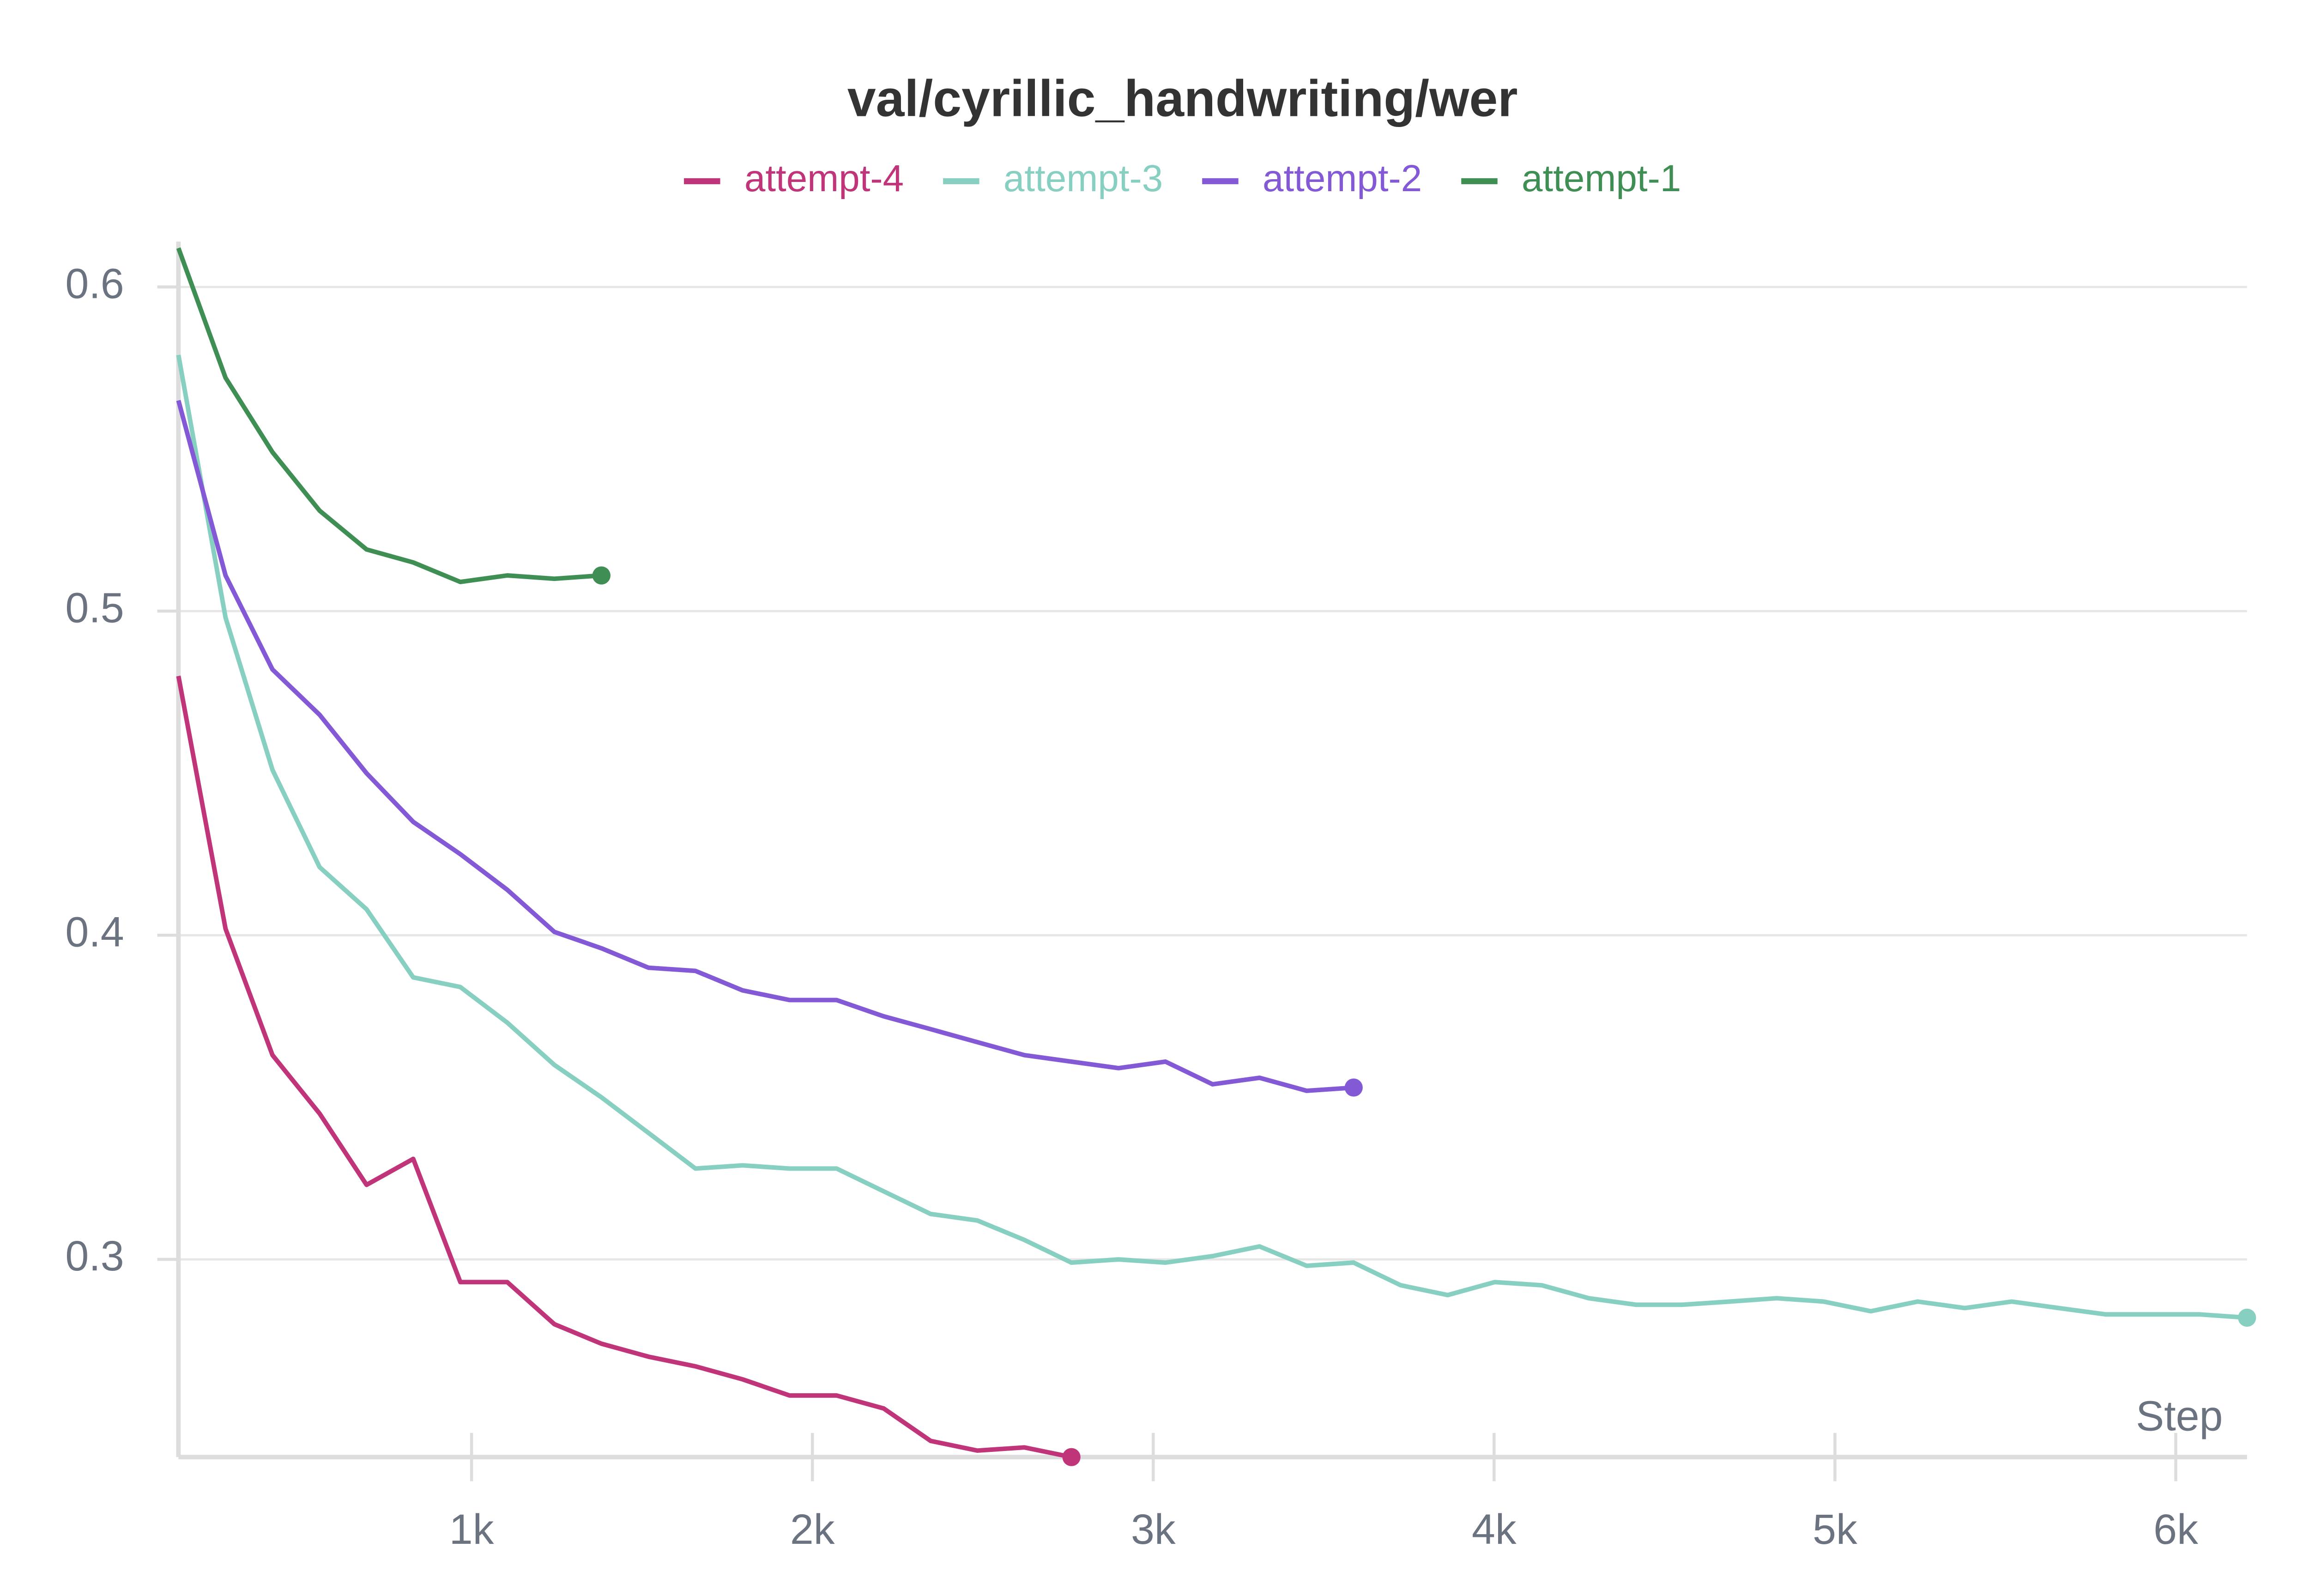  Describe the element at coordinates (1601, 178) in the screenshot. I see `legend-label: attempt-1` at that location.